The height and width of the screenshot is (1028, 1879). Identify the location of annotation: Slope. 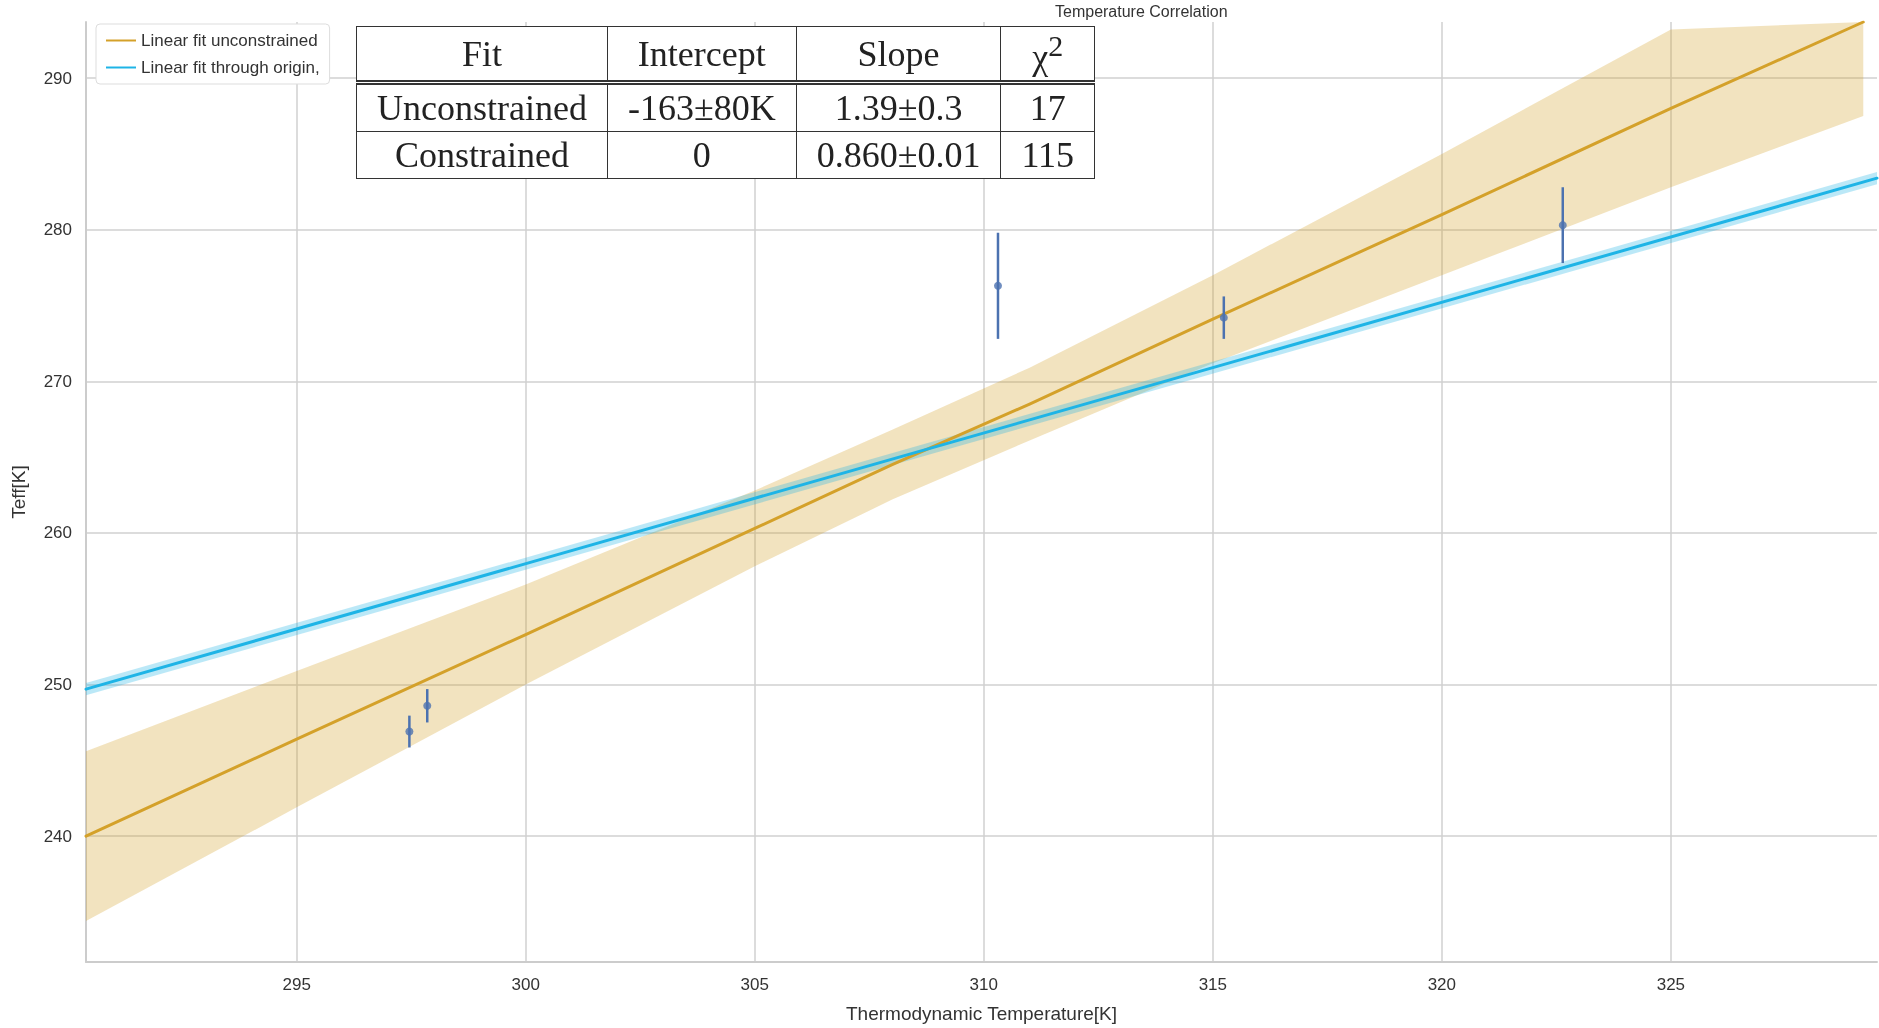
(898, 54).